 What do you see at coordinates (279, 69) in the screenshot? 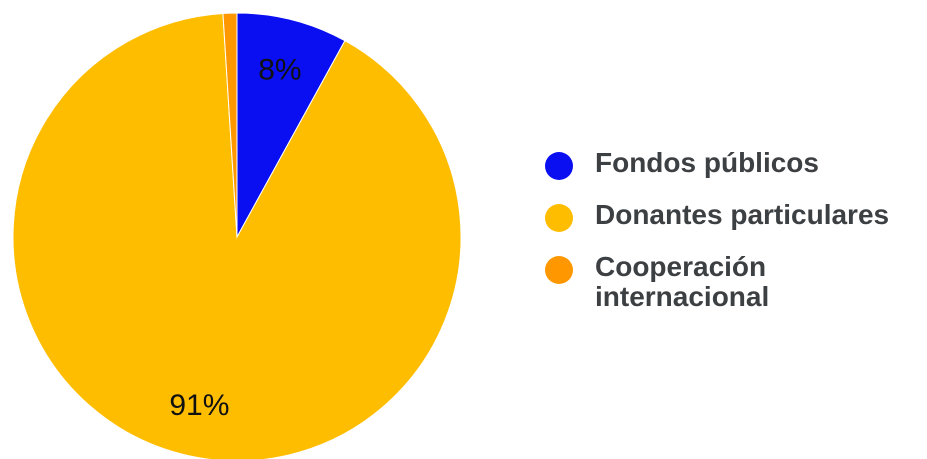
I see `slice-value-label-0: 8%` at bounding box center [279, 69].